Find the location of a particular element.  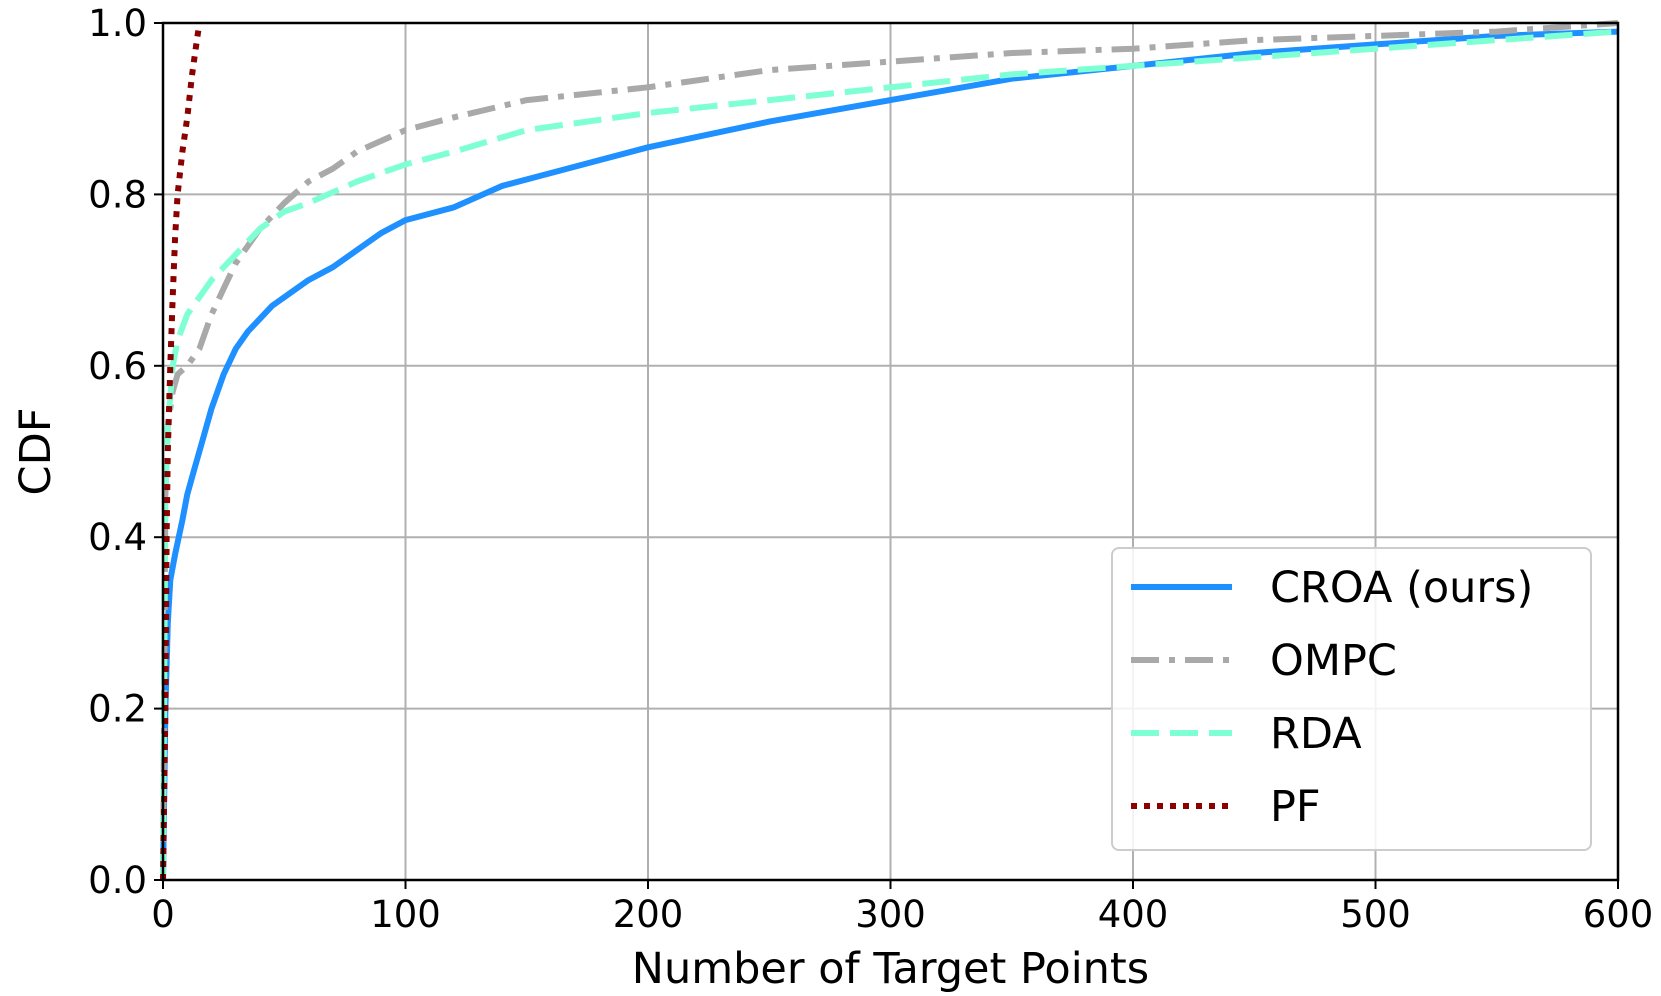

x-tick-label: 600 is located at coordinates (1618, 914).